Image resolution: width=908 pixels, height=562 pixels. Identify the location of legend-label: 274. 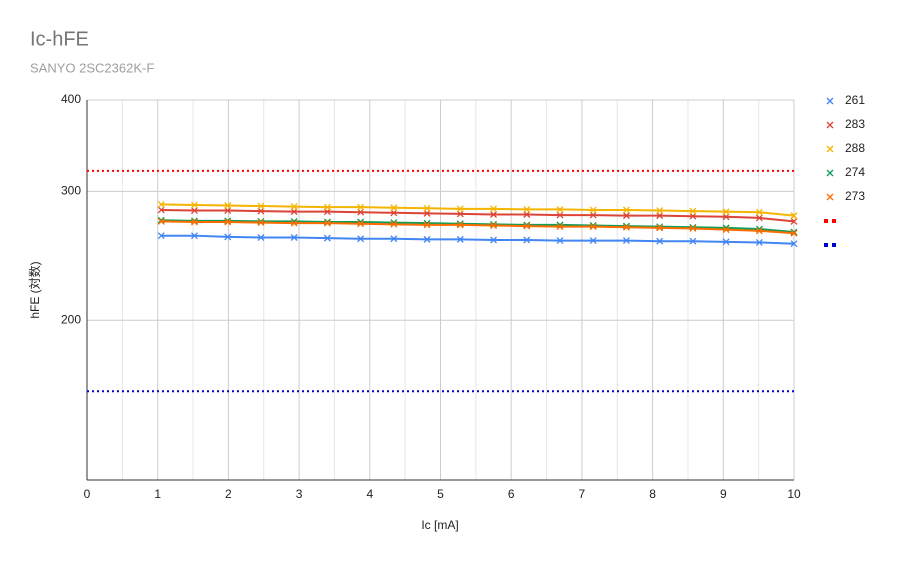
(855, 172).